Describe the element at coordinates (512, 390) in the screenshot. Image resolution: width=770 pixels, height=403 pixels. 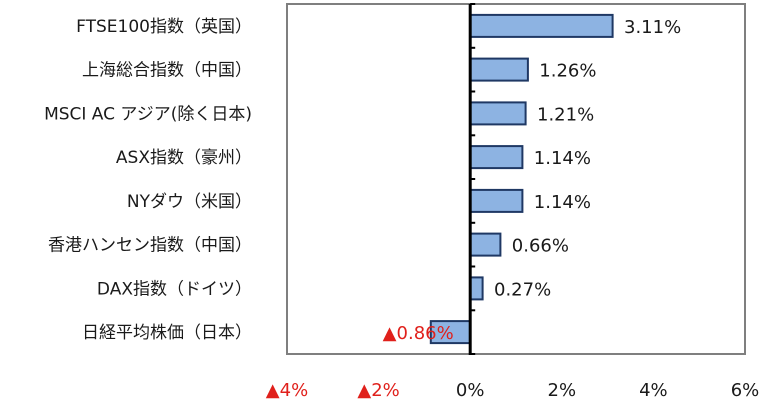
I see `x-tick-labels: ▲4% ▲2% 0% 2% 4% 6%` at that location.